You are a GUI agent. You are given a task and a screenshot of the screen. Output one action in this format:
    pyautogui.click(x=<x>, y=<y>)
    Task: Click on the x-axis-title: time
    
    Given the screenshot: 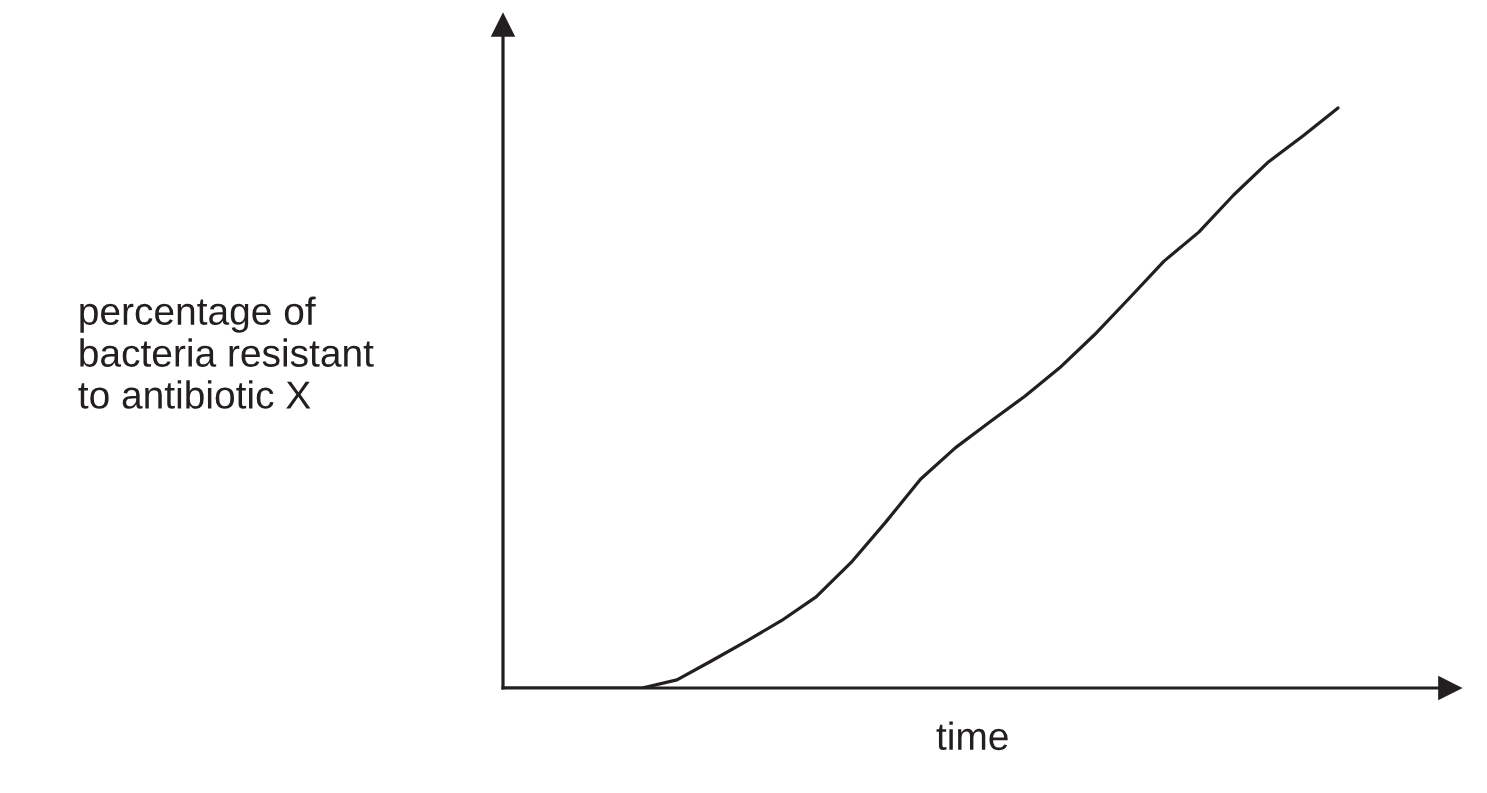 What is the action you would take?
    pyautogui.click(x=972, y=736)
    